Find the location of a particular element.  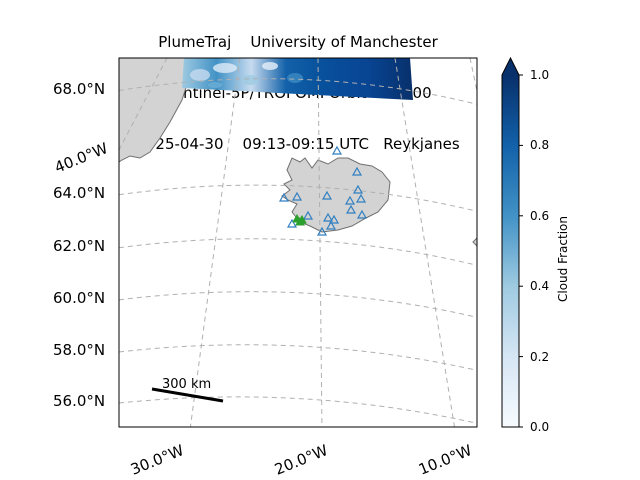

colorbar-tick: 0.0 is located at coordinates (540, 427).